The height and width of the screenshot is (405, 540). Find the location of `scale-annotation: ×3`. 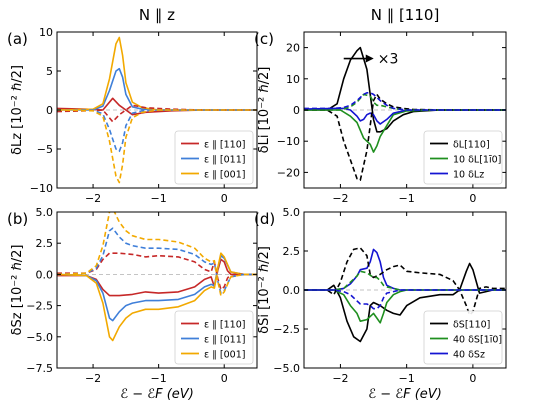

scale-annotation: ×3 is located at coordinates (388, 60).